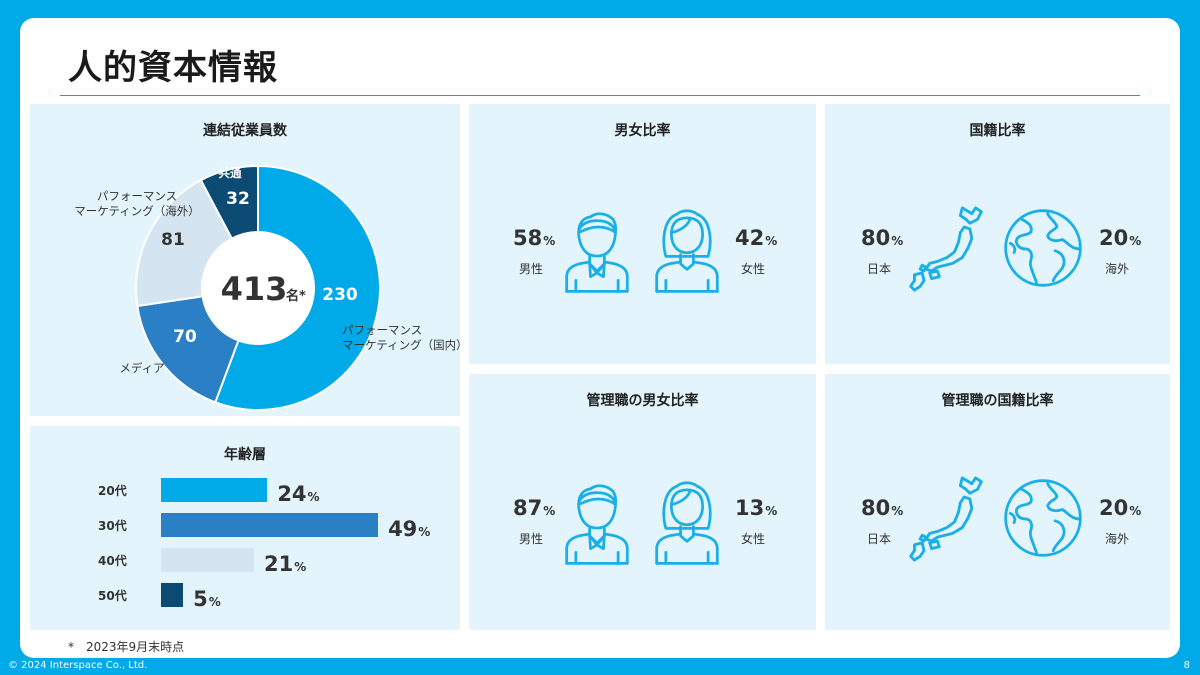 The image size is (1200, 675). I want to click on donut-slice-overseas-pm, so click(184, 243).